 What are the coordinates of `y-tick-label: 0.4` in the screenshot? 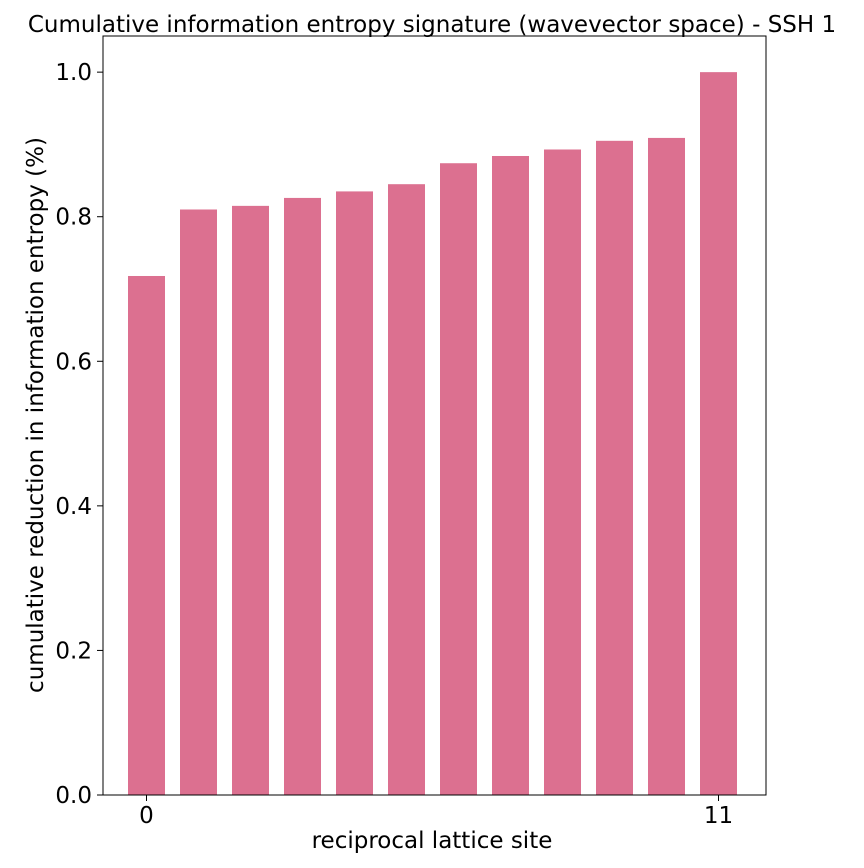 It's located at (73, 507).